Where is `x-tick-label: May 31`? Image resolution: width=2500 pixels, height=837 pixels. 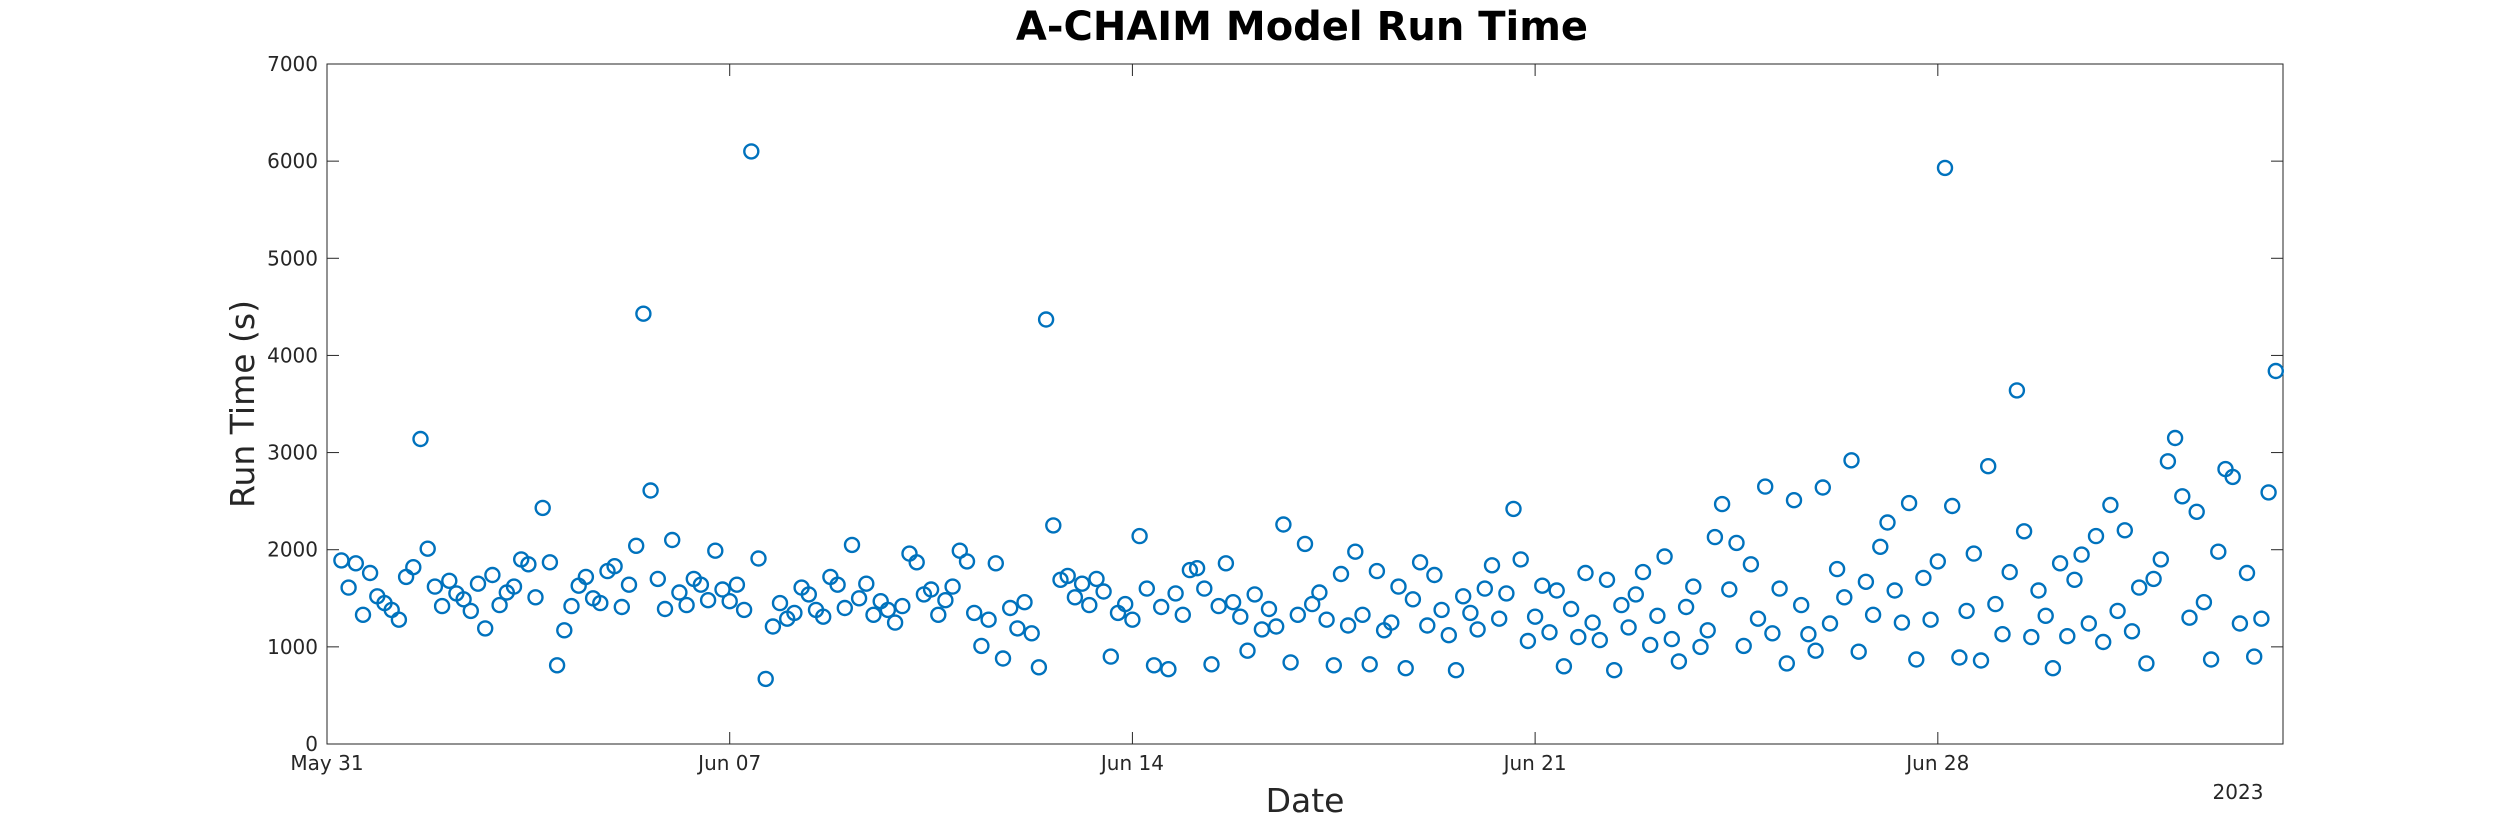 x-tick-label: May 31 is located at coordinates (326, 763).